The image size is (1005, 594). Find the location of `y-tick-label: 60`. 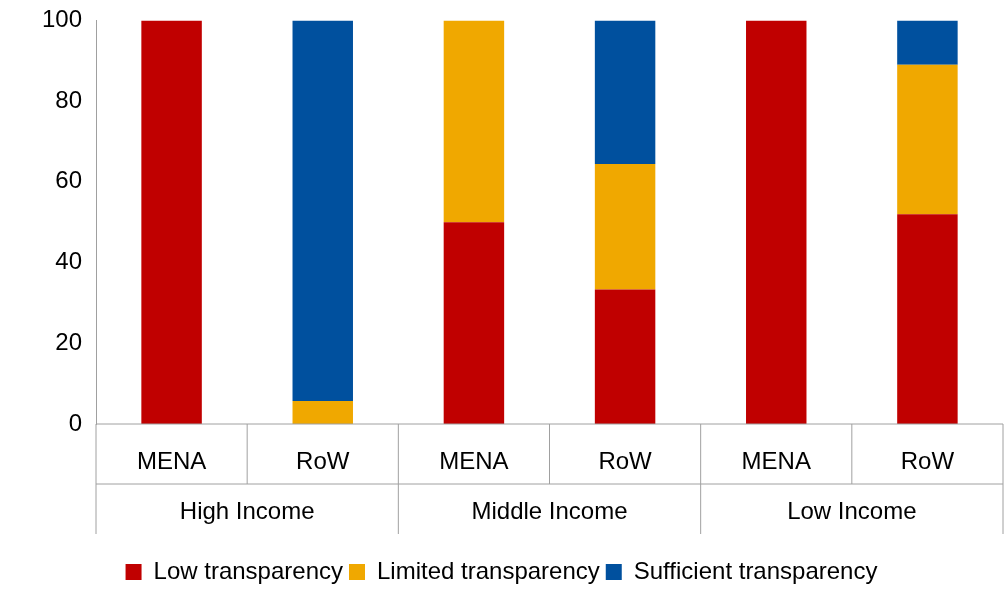

y-tick-label: 60 is located at coordinates (68, 180).